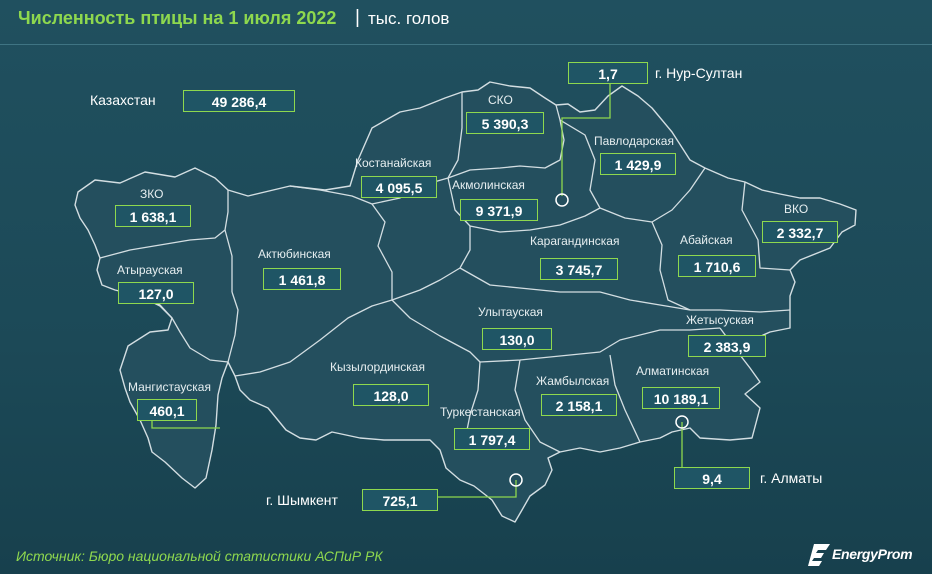 Image resolution: width=932 pixels, height=574 pixels. Describe the element at coordinates (819, 555) in the screenshot. I see `energyprom-logo-icon` at that location.